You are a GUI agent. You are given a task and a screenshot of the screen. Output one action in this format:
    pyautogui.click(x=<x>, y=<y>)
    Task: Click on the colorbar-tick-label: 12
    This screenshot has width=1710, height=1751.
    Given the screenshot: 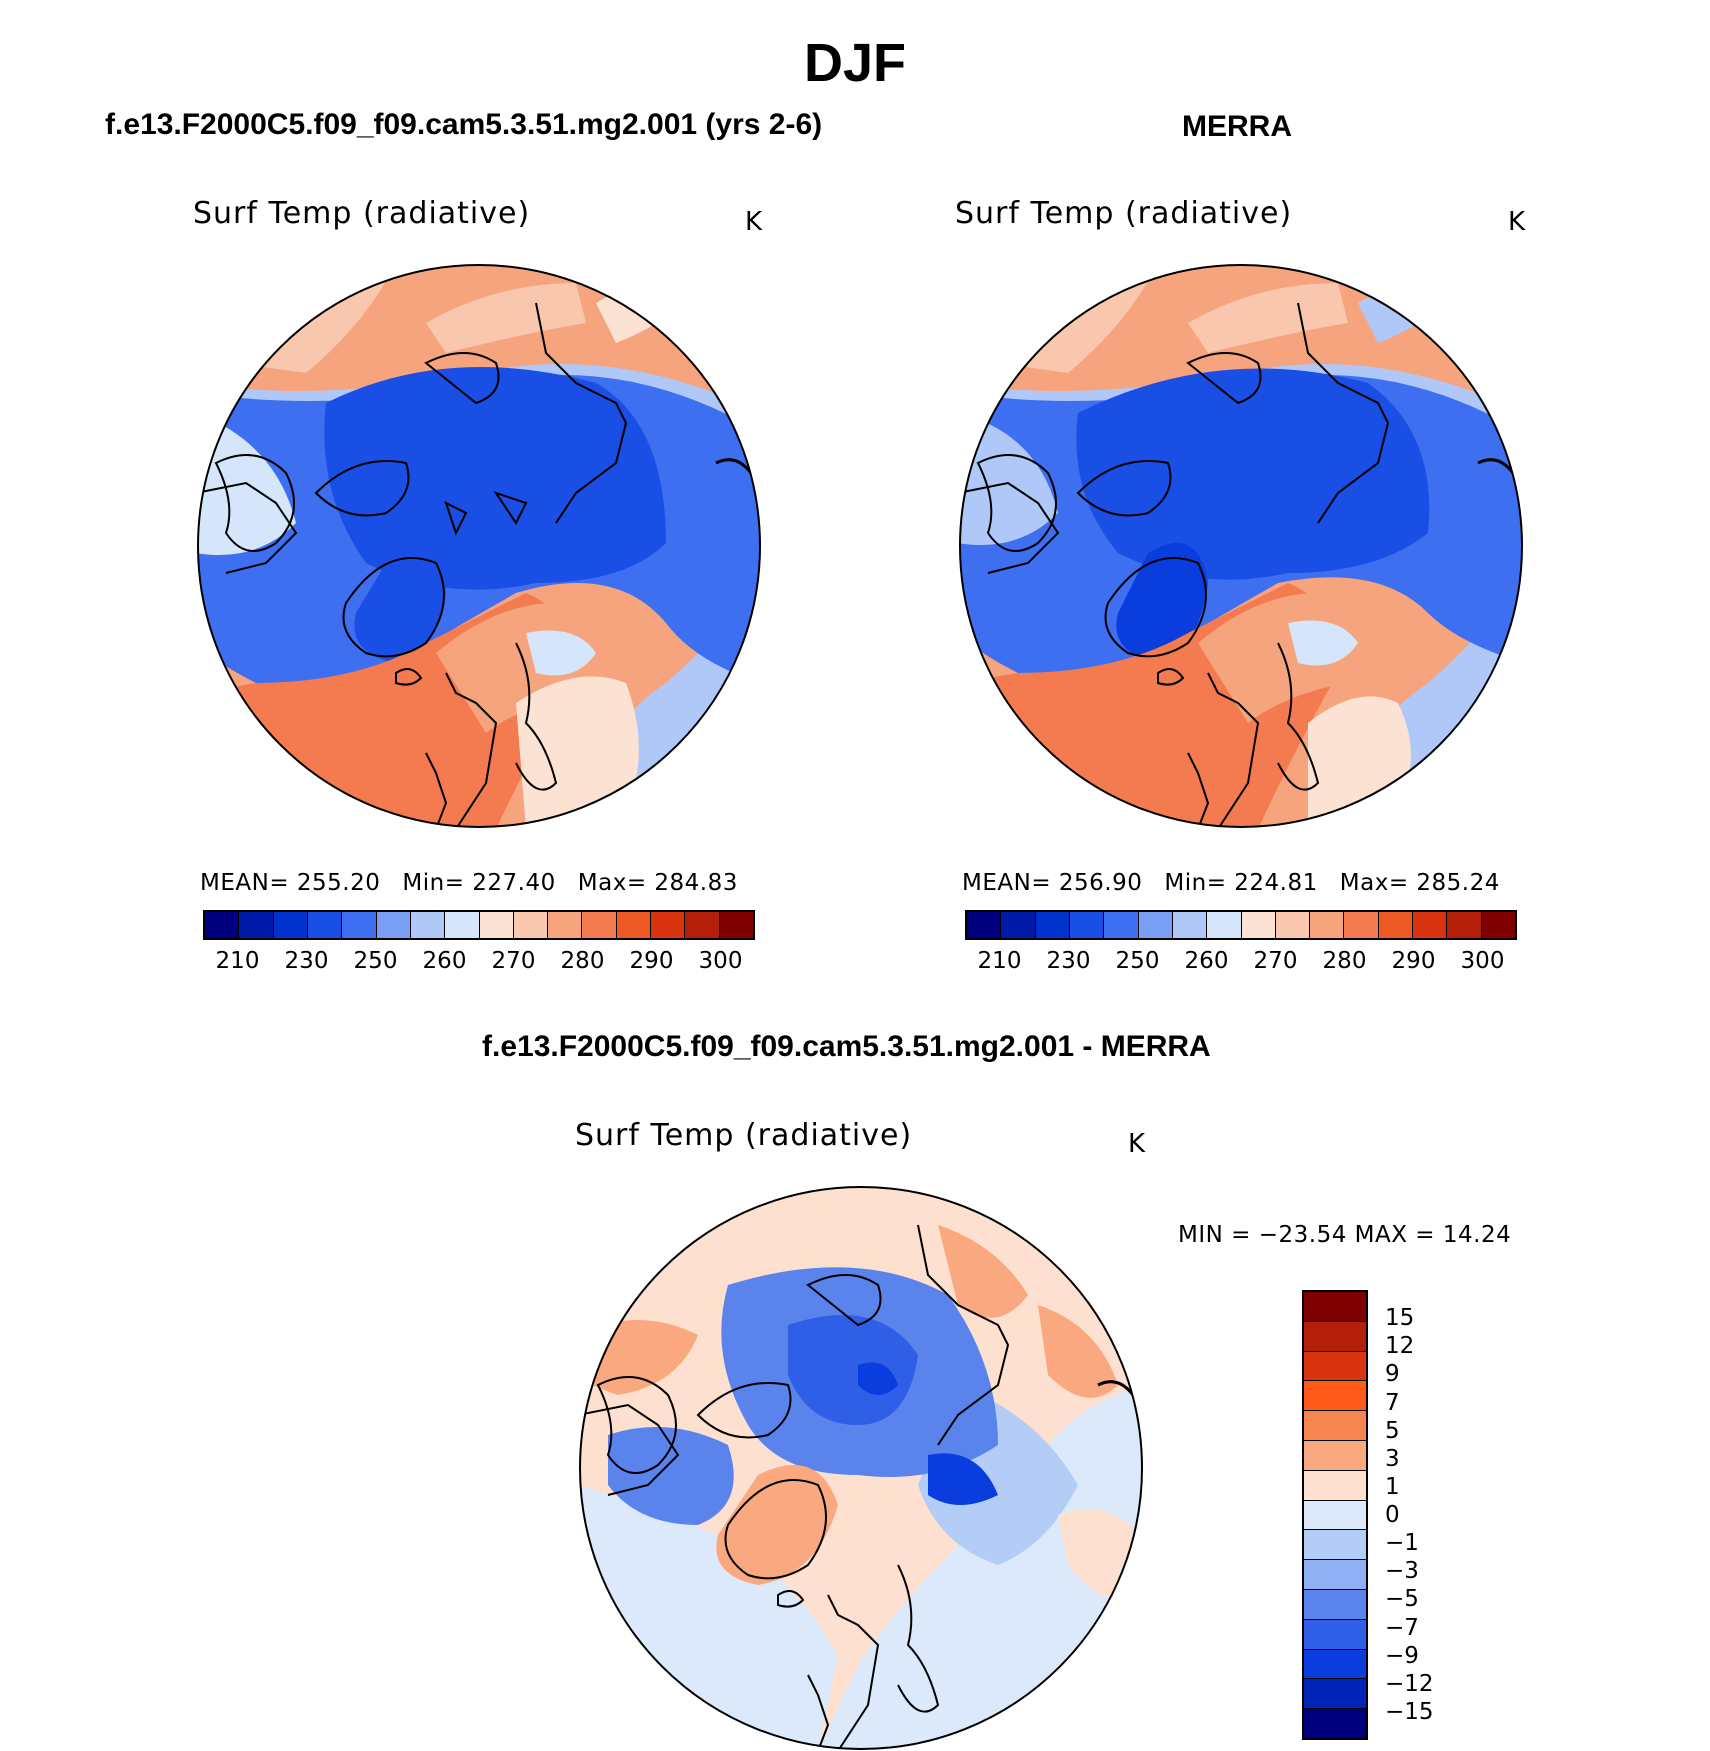 What is the action you would take?
    pyautogui.click(x=1400, y=1346)
    